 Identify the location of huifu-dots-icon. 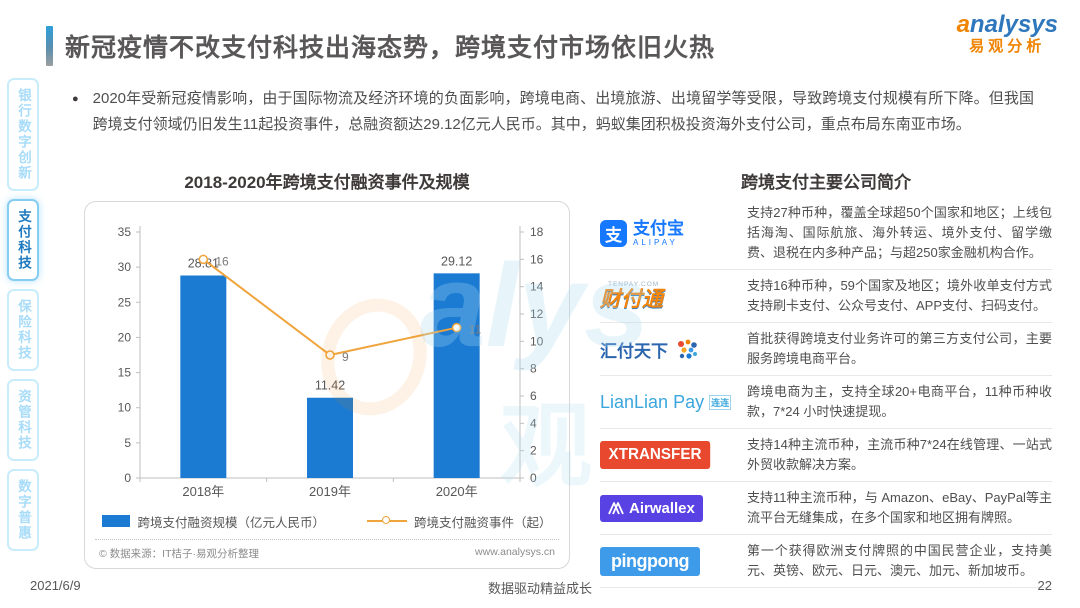
(687, 349).